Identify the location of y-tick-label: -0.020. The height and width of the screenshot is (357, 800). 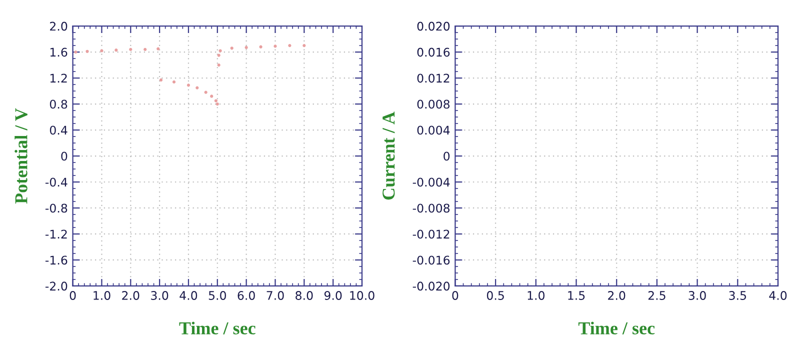
(431, 286).